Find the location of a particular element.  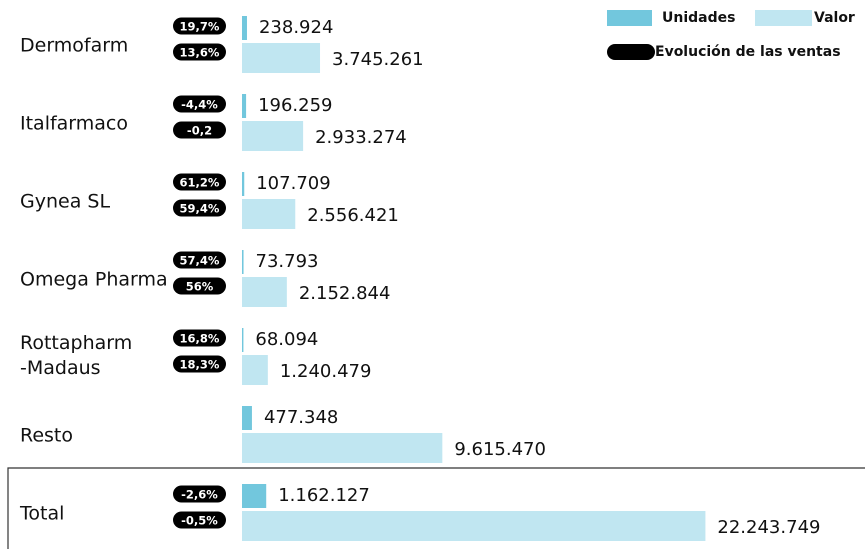

legend-label: Valor is located at coordinates (834, 18).